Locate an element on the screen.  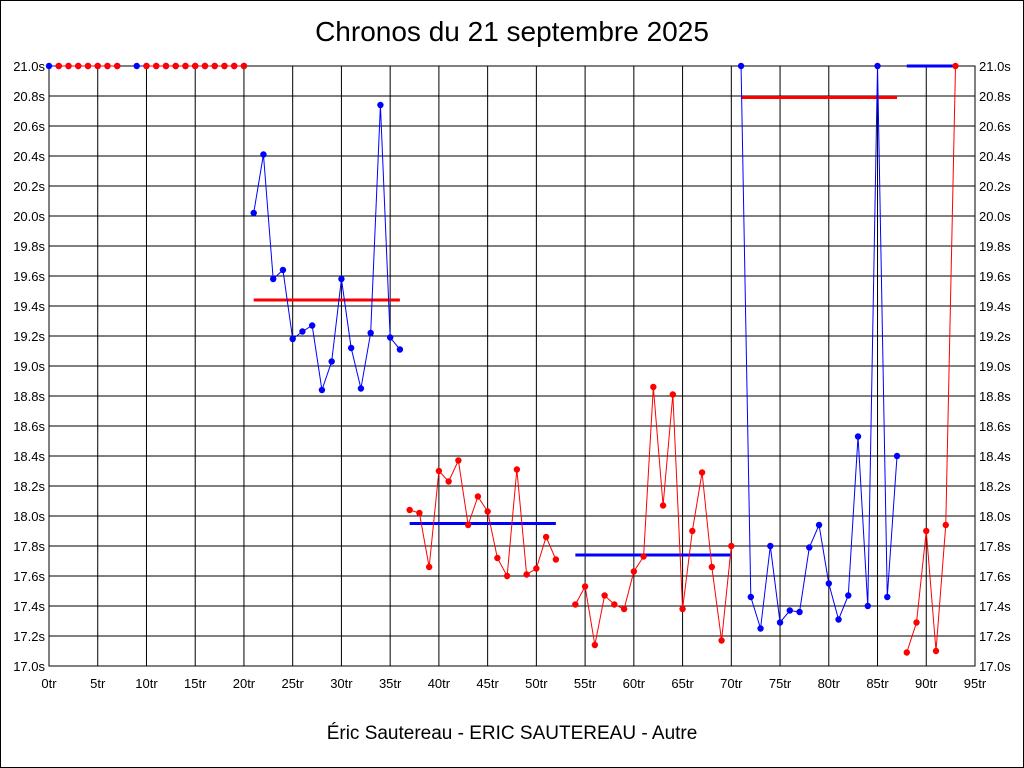
y-tick-label-right: 20.8s is located at coordinates (995, 96).